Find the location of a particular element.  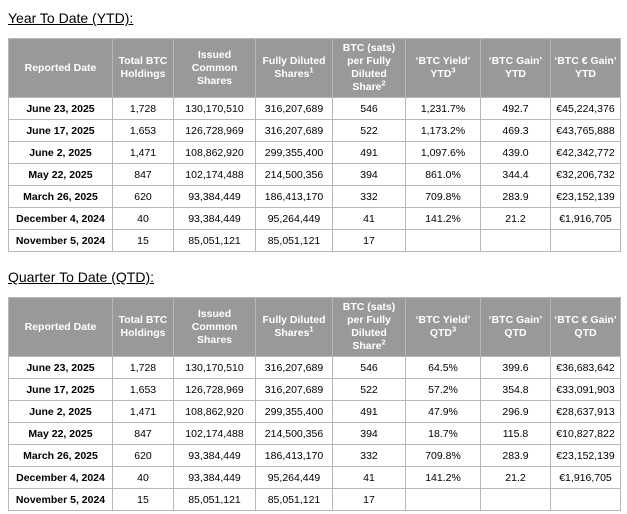

value-cell: 102,174,488 is located at coordinates (214, 174).